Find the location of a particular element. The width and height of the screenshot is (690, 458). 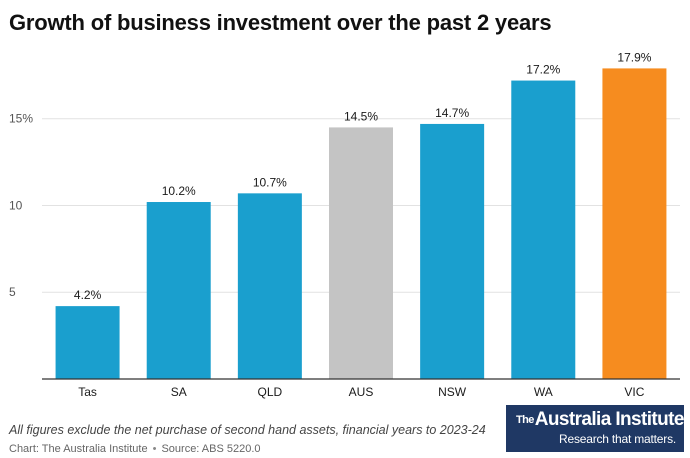

data-label: 14.7% is located at coordinates (452, 113).